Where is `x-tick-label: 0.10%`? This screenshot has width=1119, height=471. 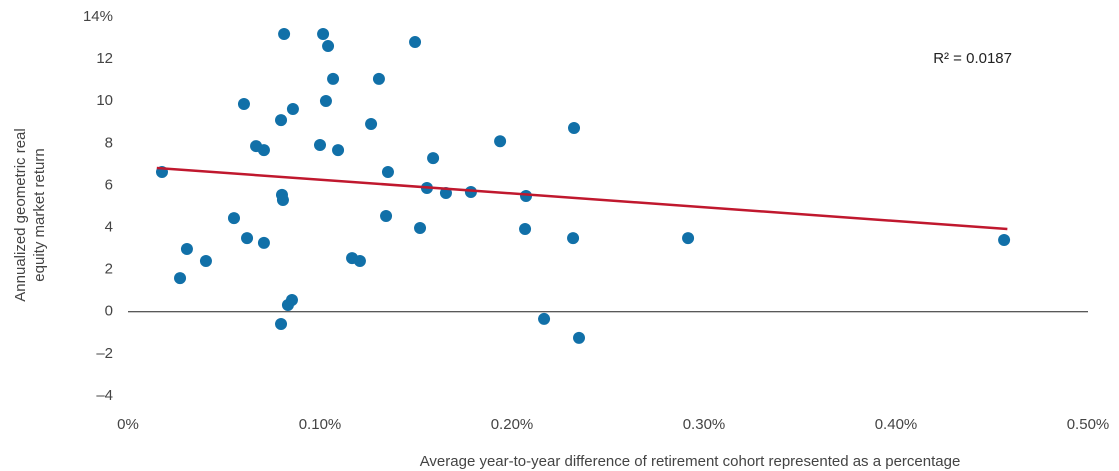
x-tick-label: 0.10% is located at coordinates (320, 424).